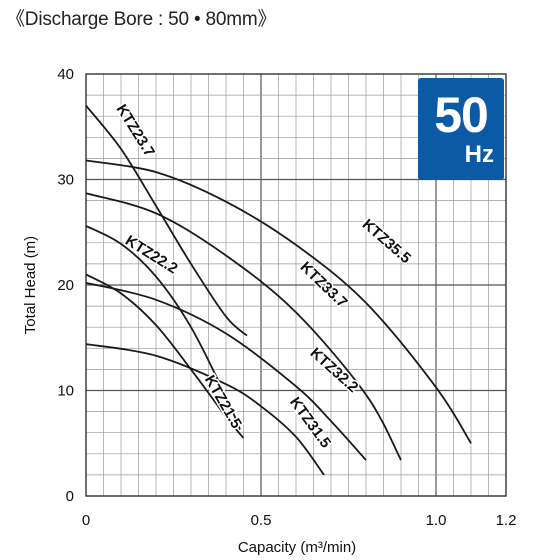  What do you see at coordinates (65, 285) in the screenshot?
I see `y-tick-label: 20` at bounding box center [65, 285].